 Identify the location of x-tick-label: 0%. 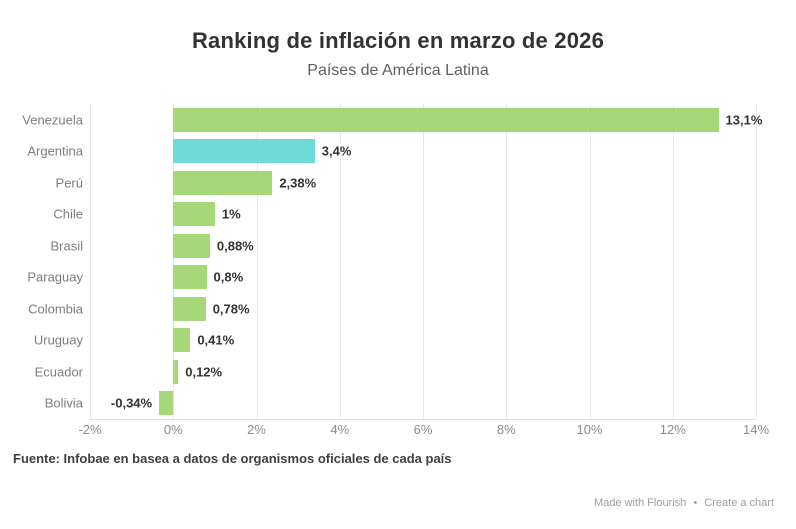
(173, 429).